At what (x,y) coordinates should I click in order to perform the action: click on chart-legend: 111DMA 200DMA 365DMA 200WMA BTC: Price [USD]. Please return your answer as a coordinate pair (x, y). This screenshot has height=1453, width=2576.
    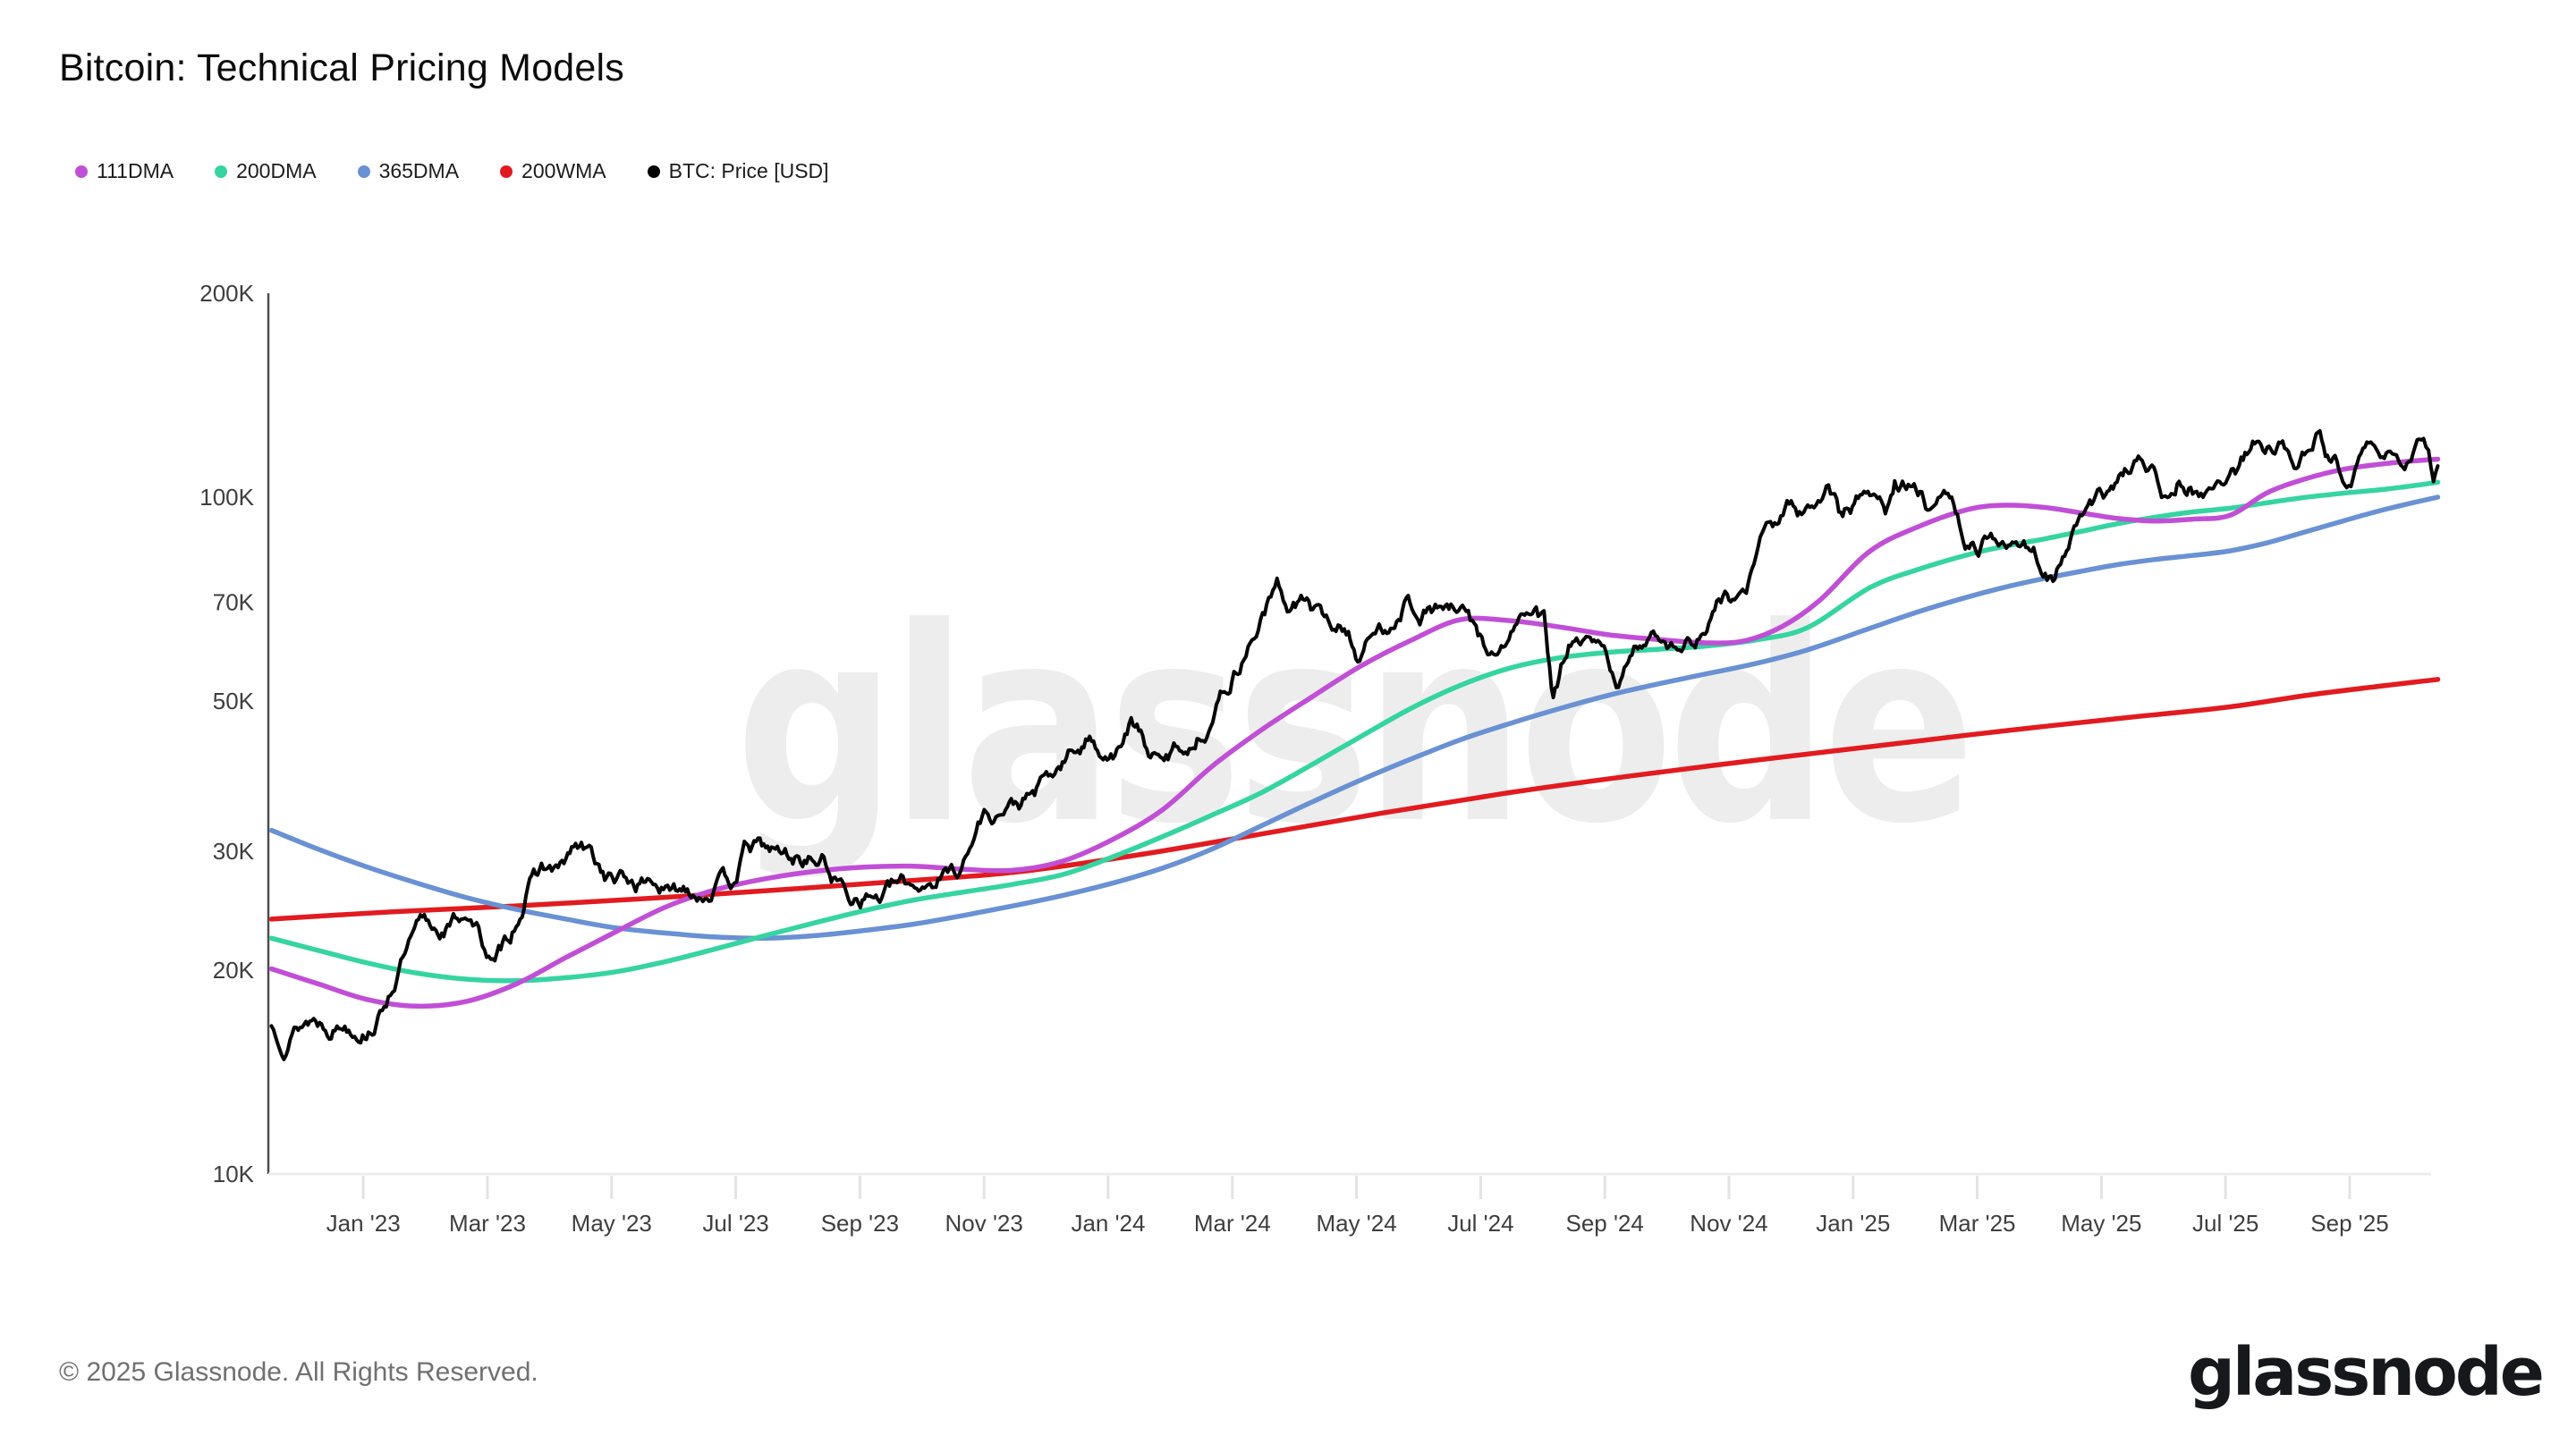
    Looking at the image, I should click on (452, 171).